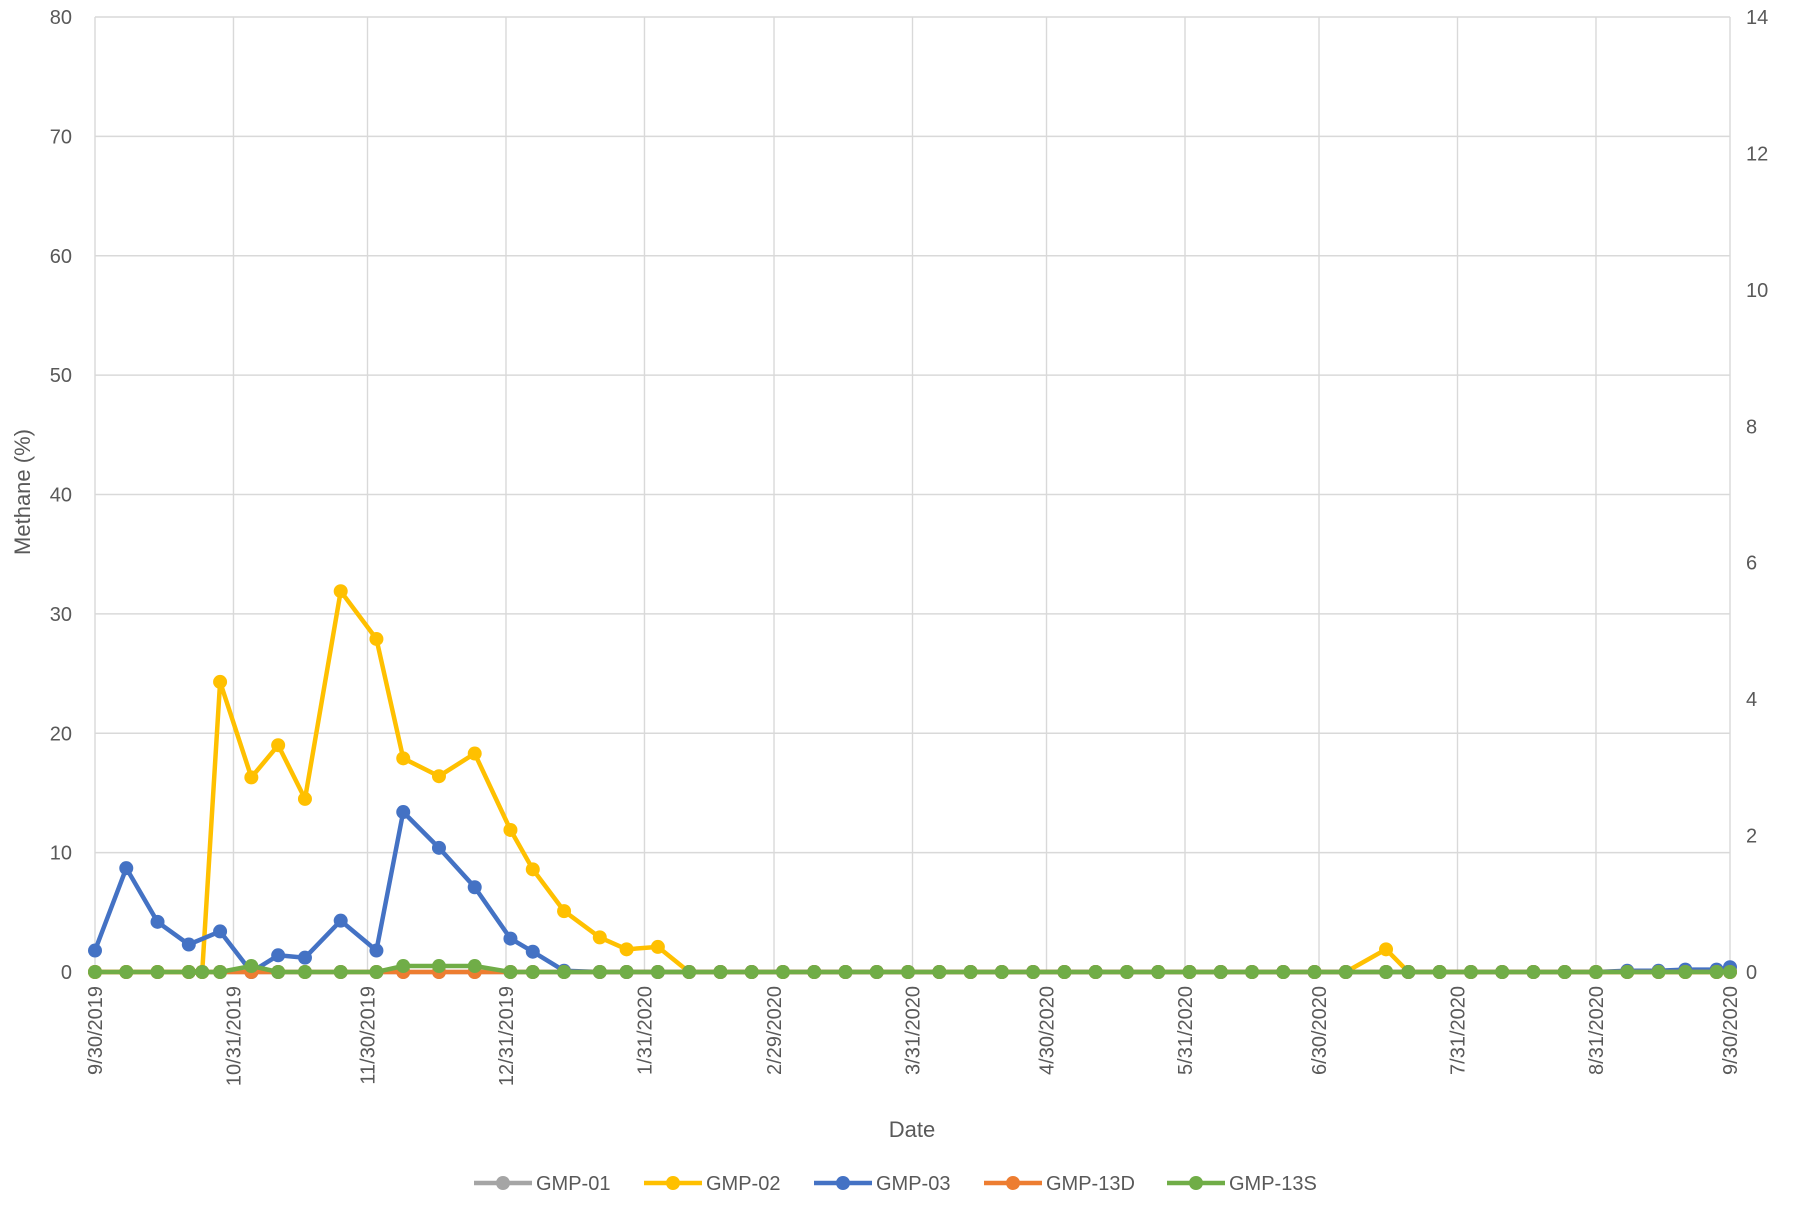  Describe the element at coordinates (1757, 154) in the screenshot. I see `y2-tick-label: 12` at that location.